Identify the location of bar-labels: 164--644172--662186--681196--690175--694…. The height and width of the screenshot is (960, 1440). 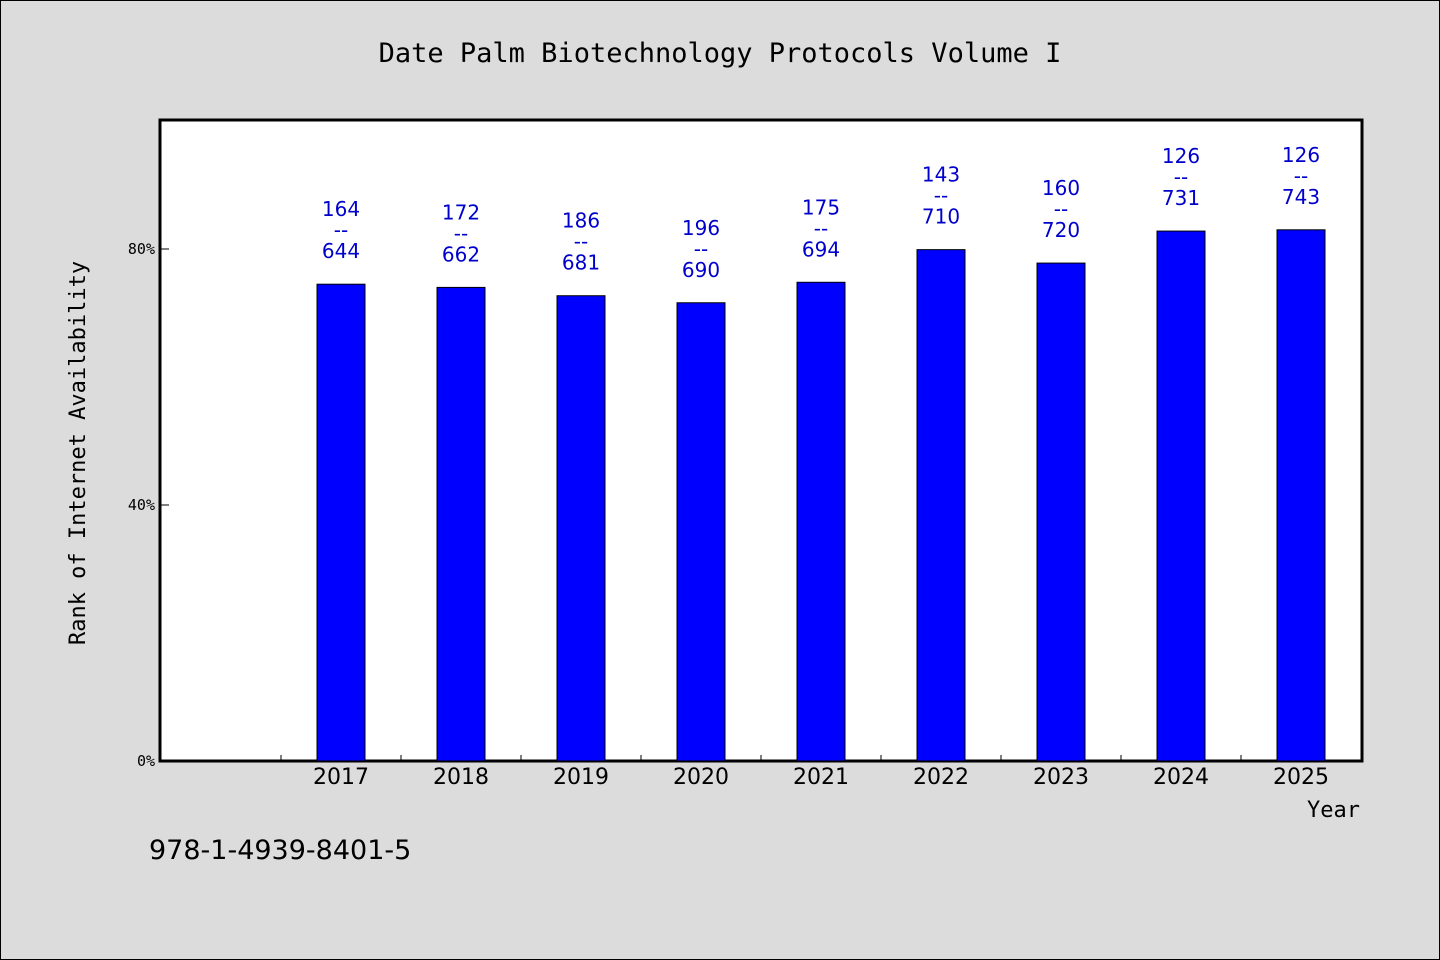
(821, 212).